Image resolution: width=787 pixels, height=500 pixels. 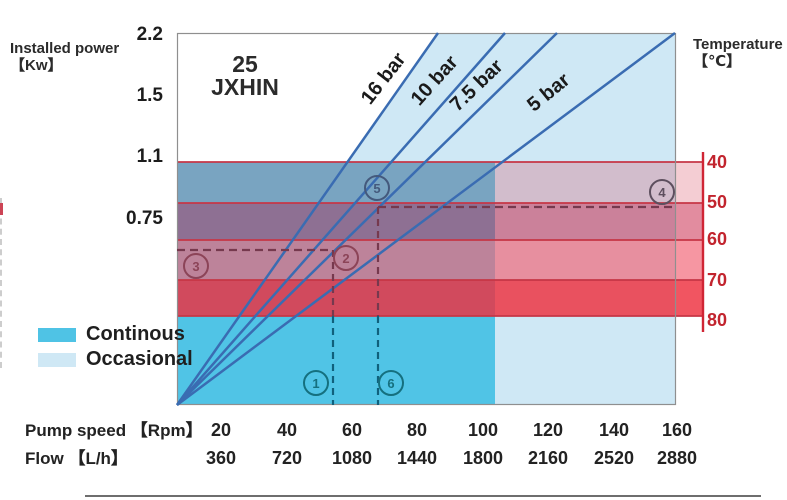 I want to click on temperature-axis-title-line2: 【℃】, so click(x=717, y=61).